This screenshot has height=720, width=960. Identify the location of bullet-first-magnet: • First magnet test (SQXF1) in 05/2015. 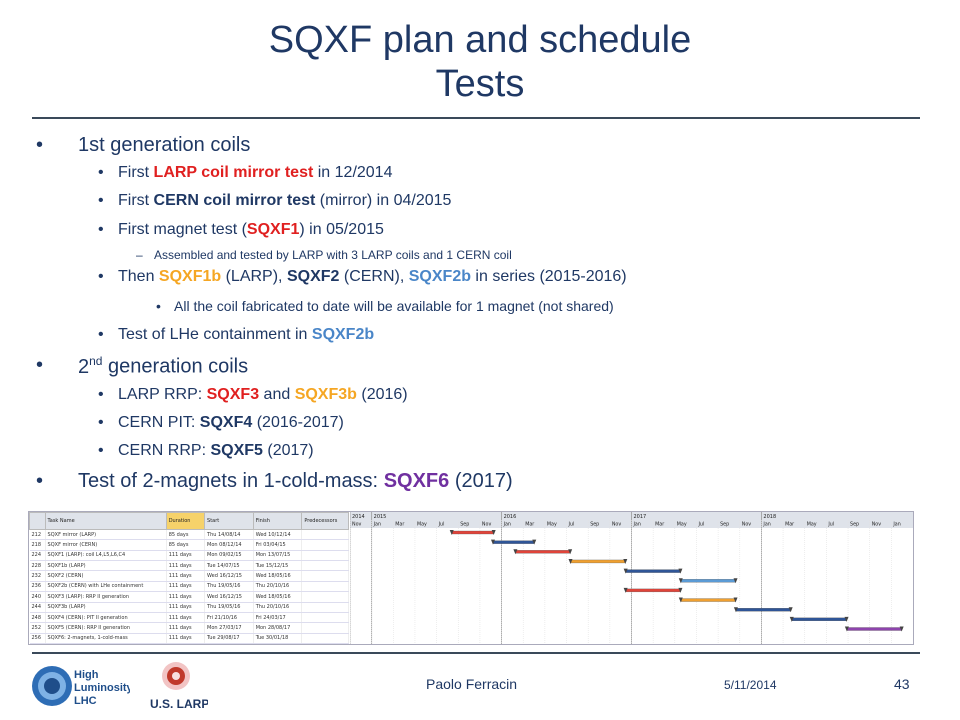
(241, 229).